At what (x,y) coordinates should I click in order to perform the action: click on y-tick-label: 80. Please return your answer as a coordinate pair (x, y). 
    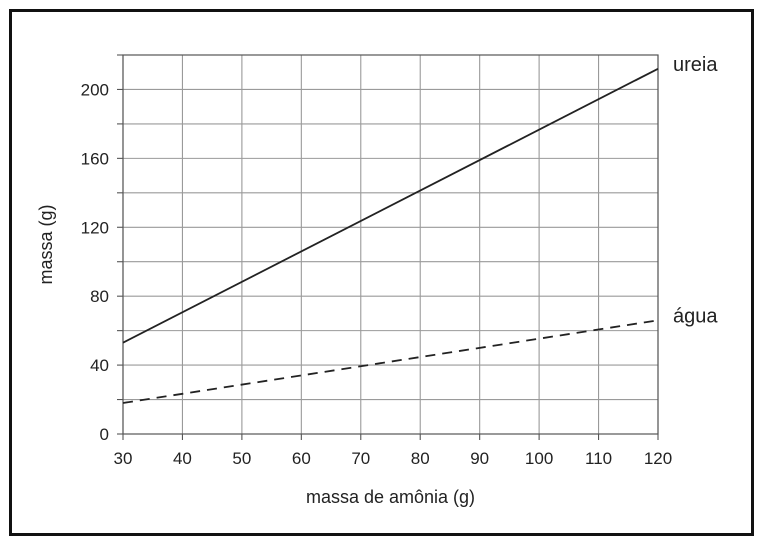
    Looking at the image, I should click on (99, 296).